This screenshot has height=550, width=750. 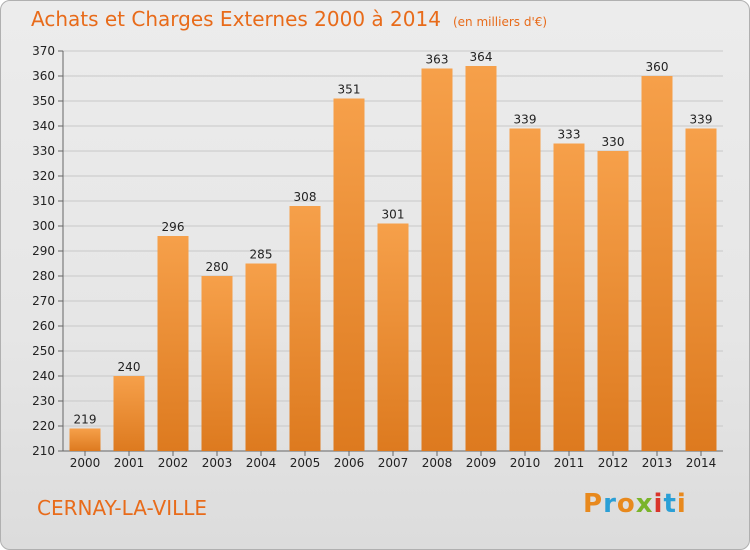 I want to click on chart-title-text: Achats et Charges Externes 2000 à 2014, so click(x=236, y=19).